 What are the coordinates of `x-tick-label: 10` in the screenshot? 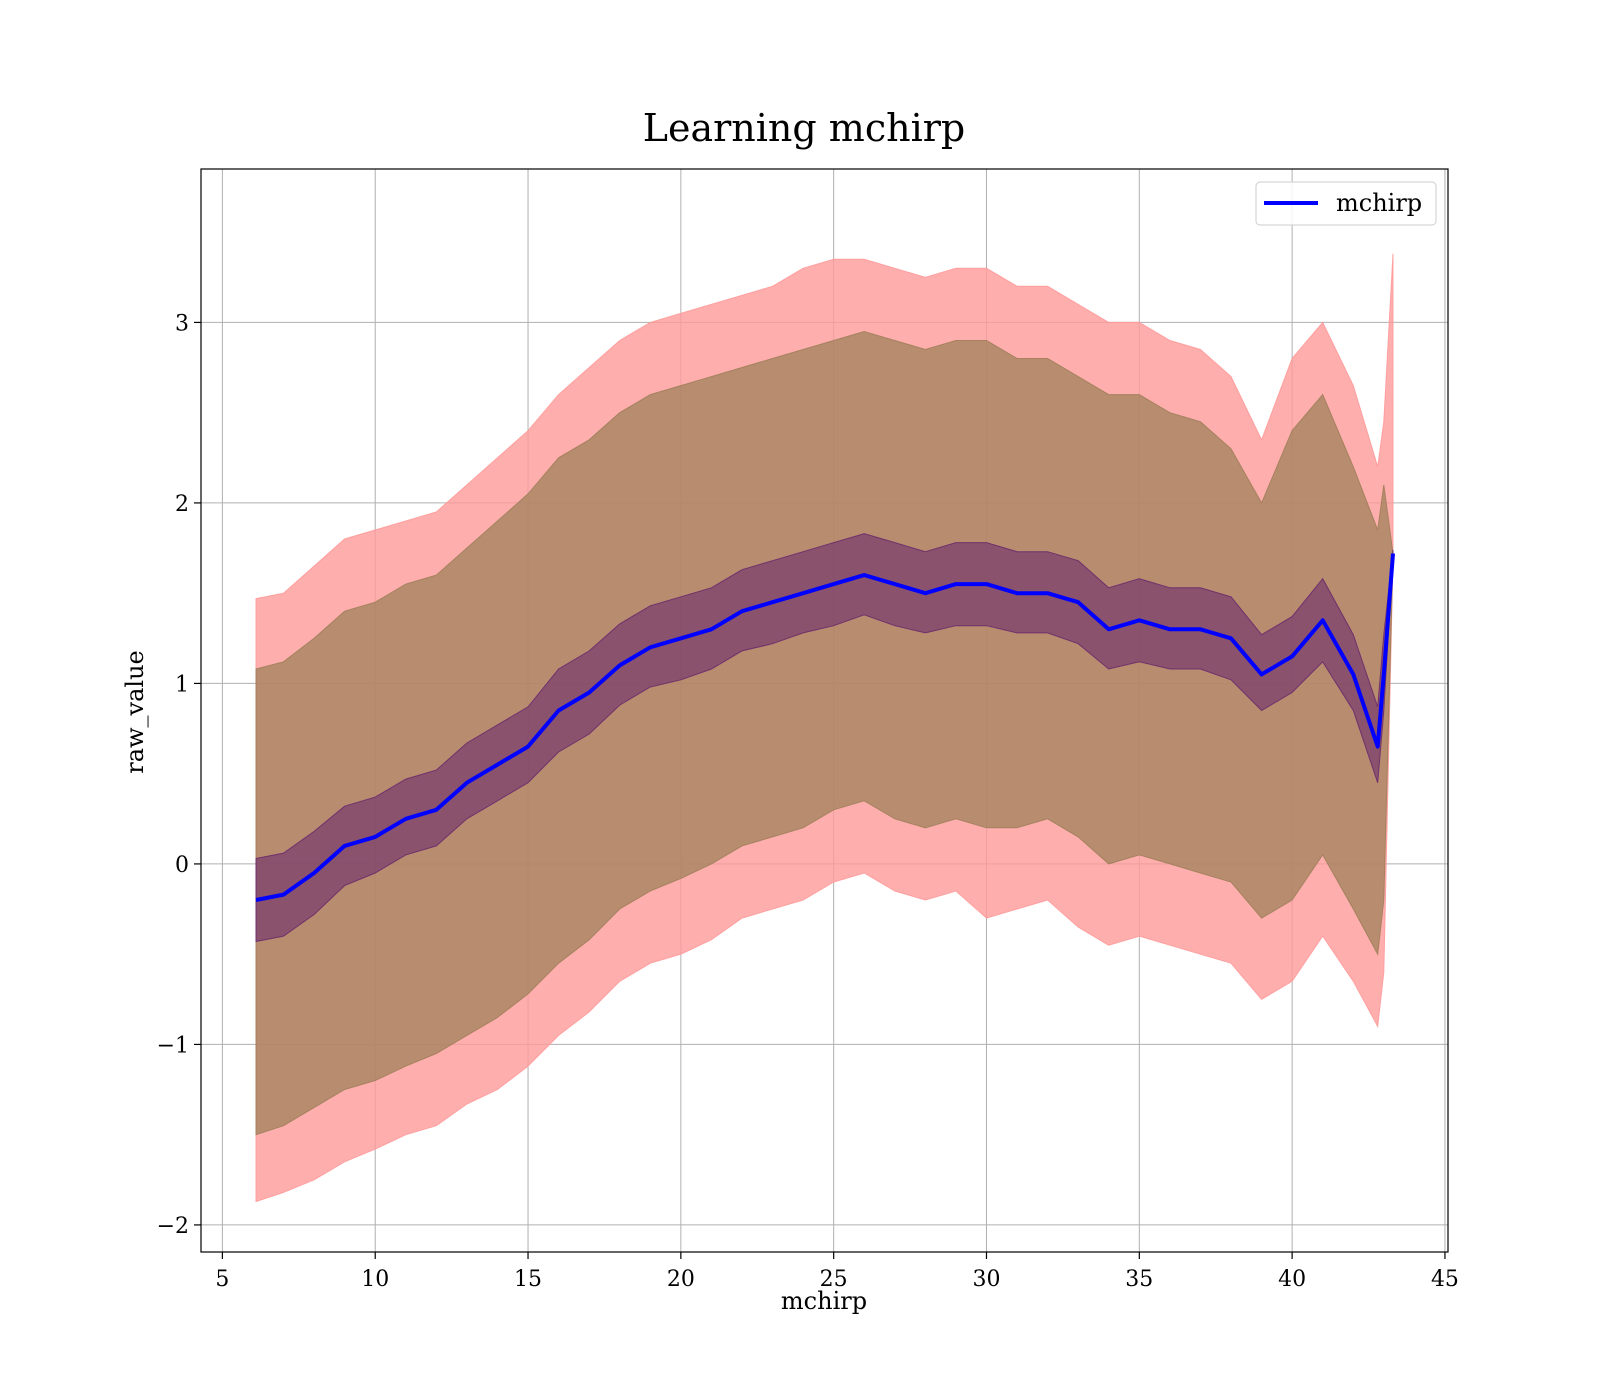 It's located at (375, 1279).